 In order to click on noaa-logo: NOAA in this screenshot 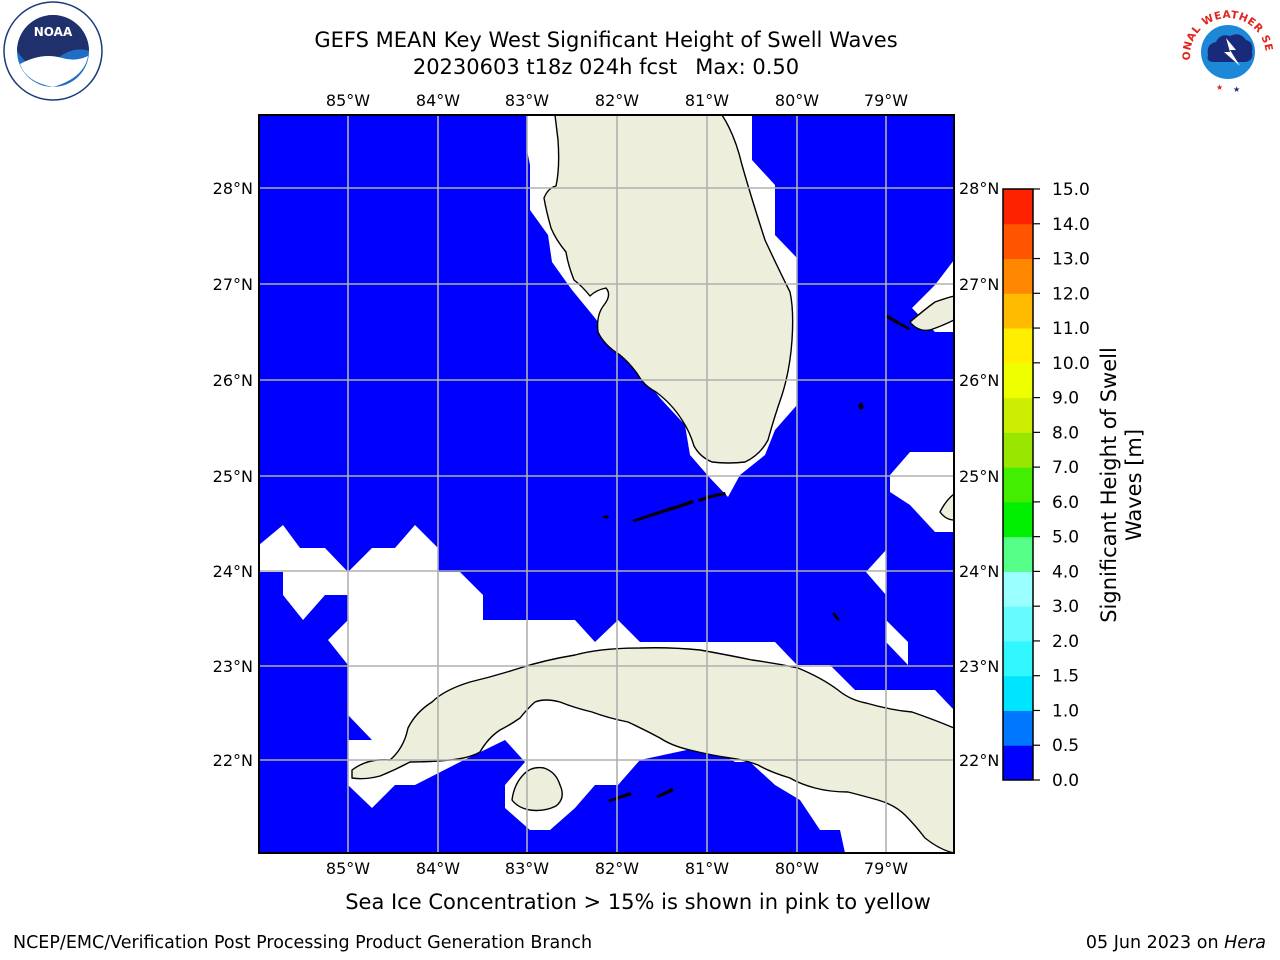, I will do `click(53, 51)`.